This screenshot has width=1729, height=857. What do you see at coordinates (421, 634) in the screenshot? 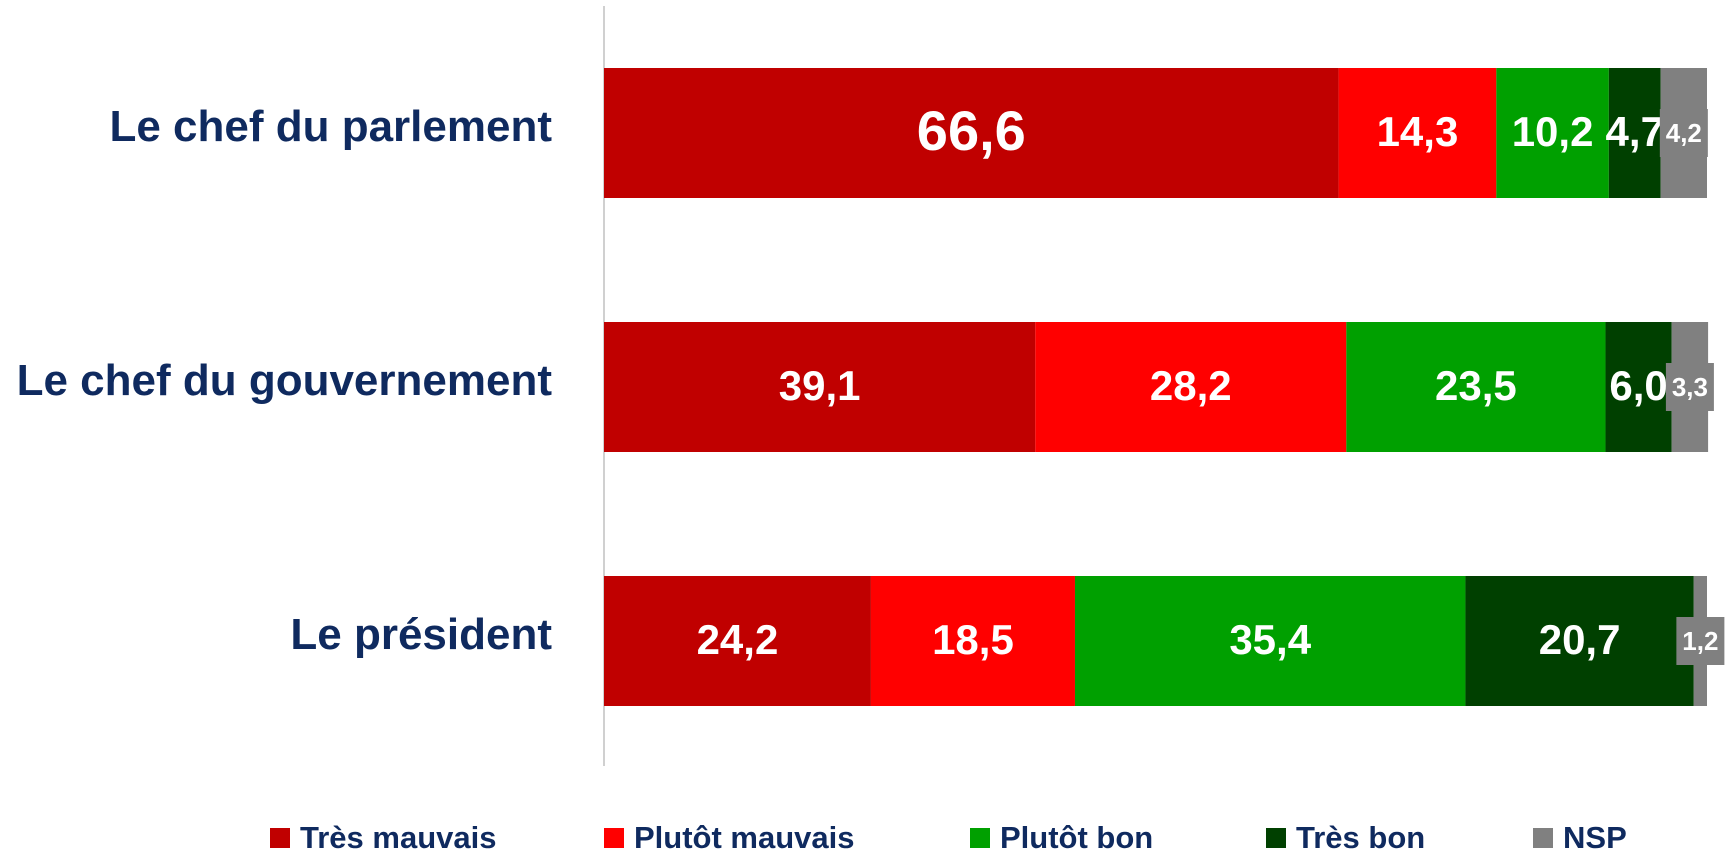
I see `category-label: Le président` at bounding box center [421, 634].